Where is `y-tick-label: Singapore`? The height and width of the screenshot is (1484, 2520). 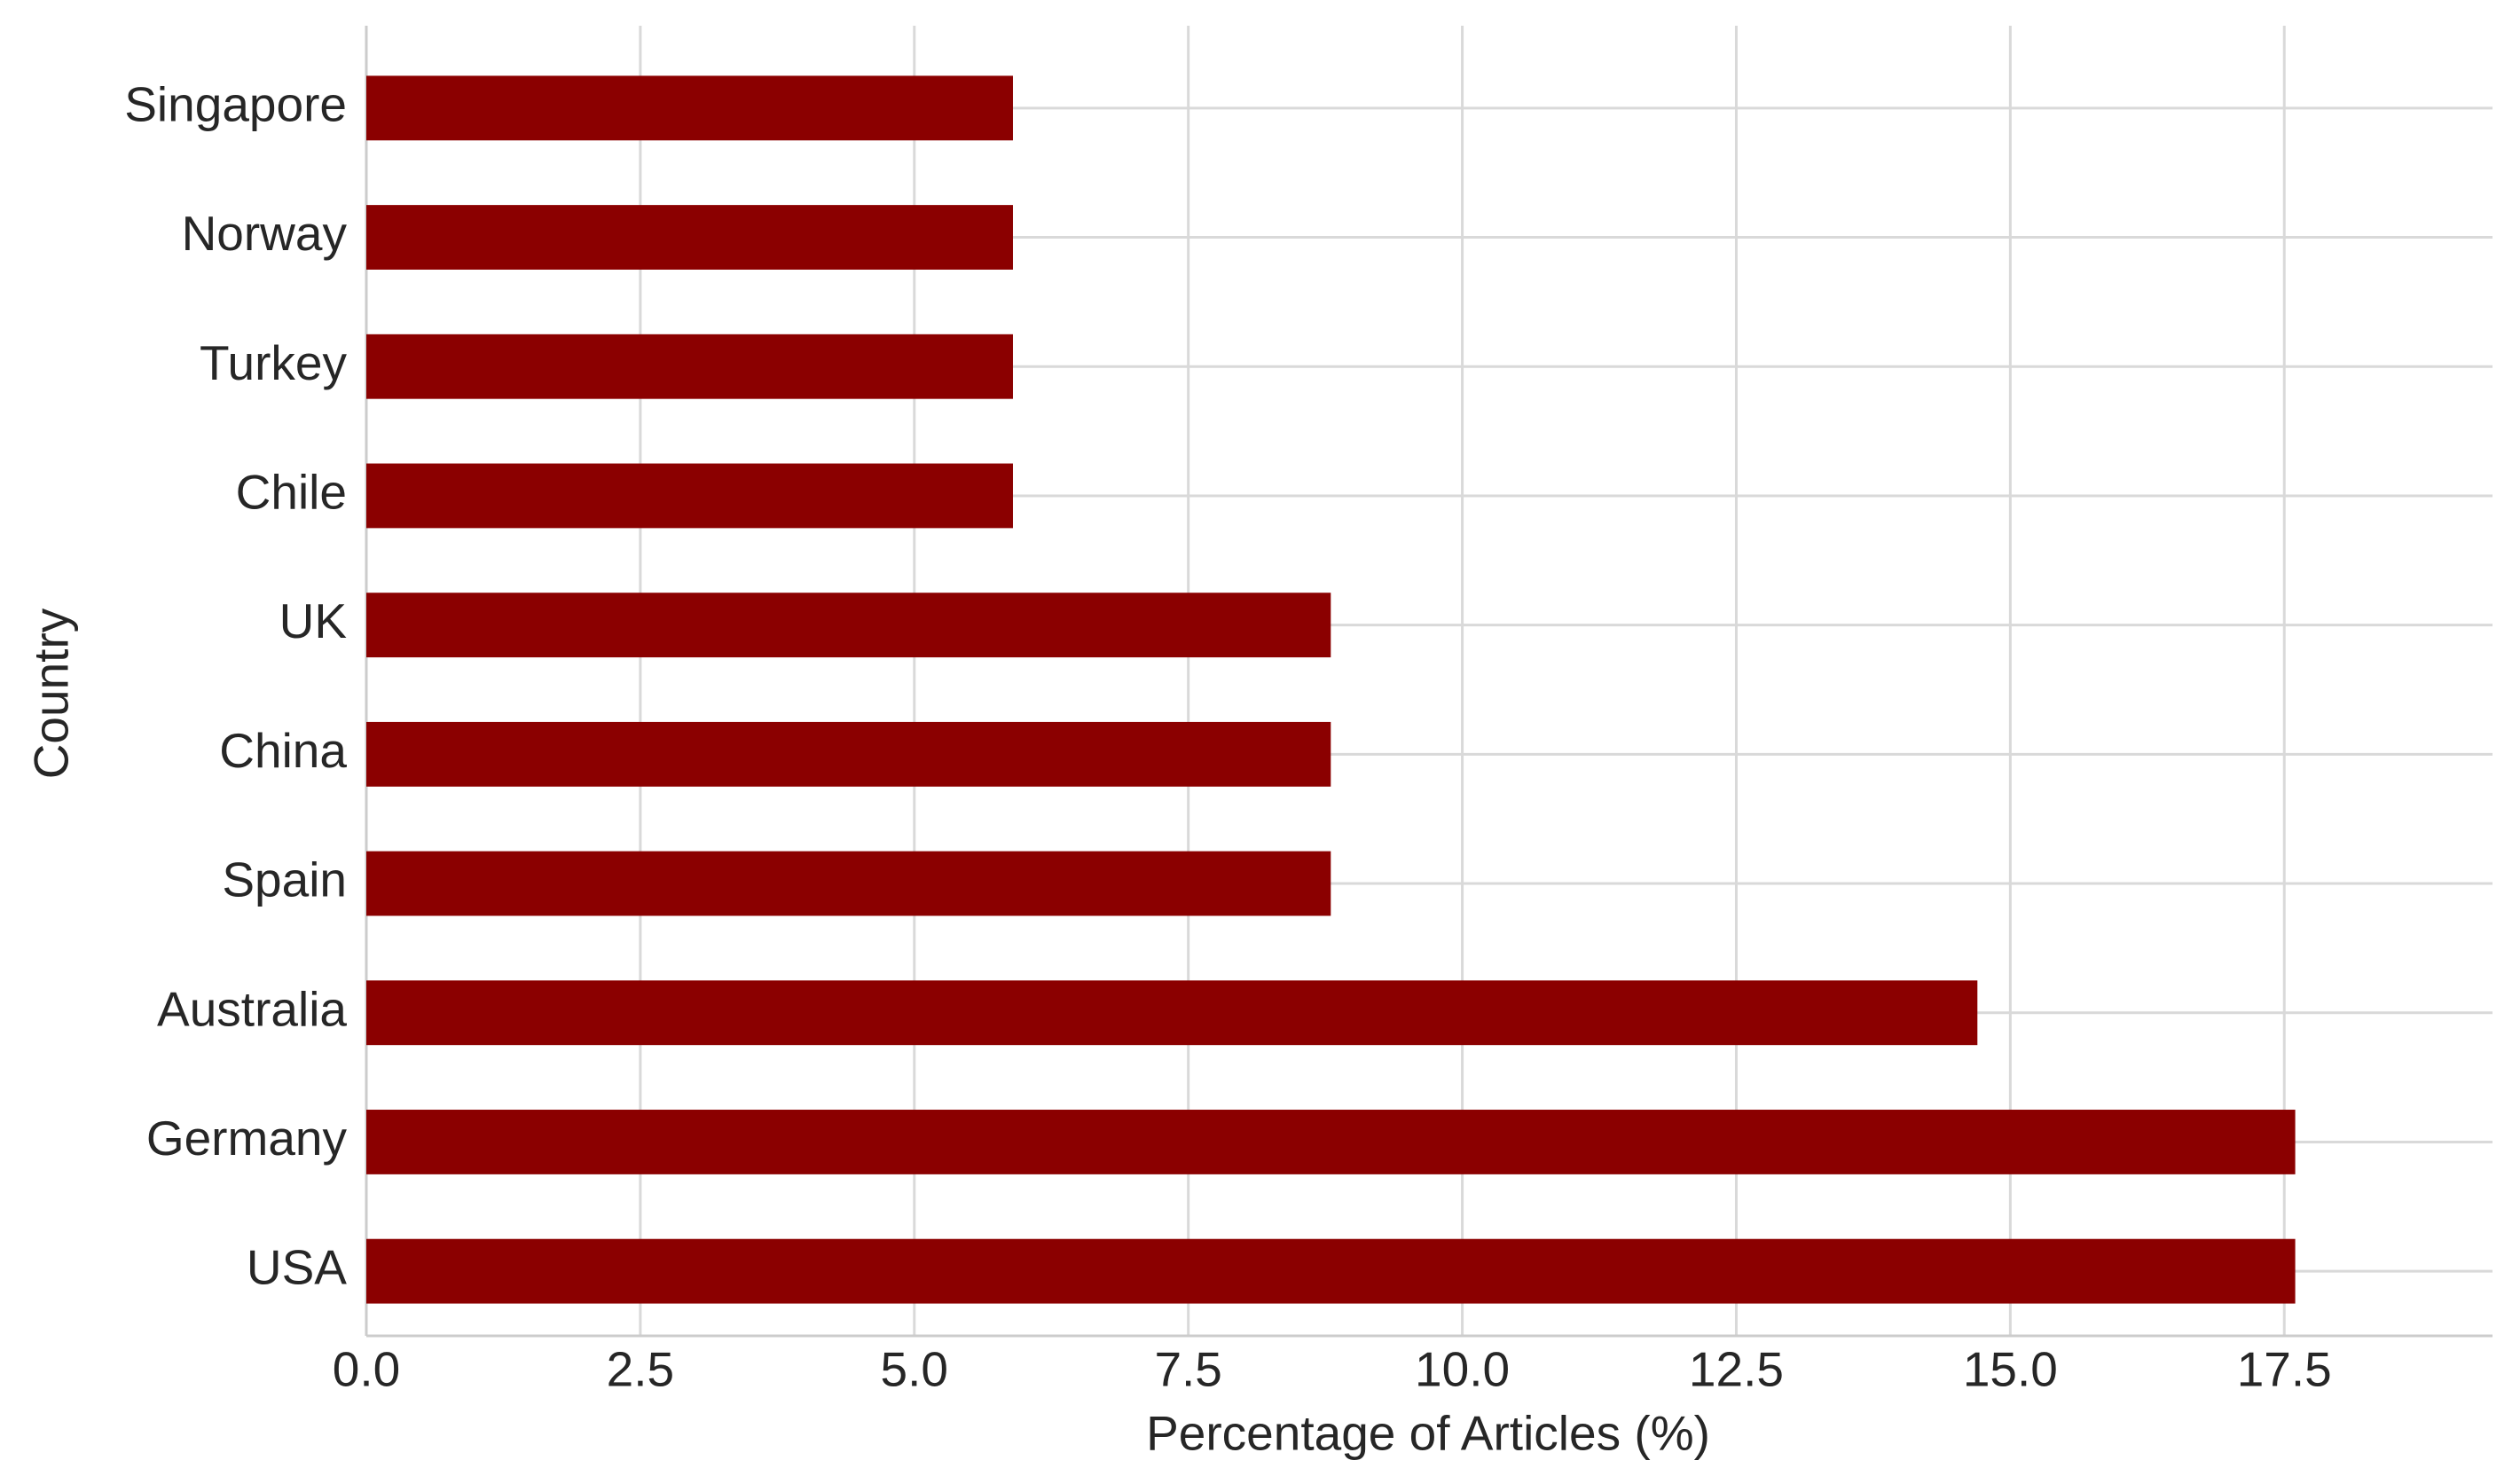
y-tick-label: Singapore is located at coordinates (236, 103).